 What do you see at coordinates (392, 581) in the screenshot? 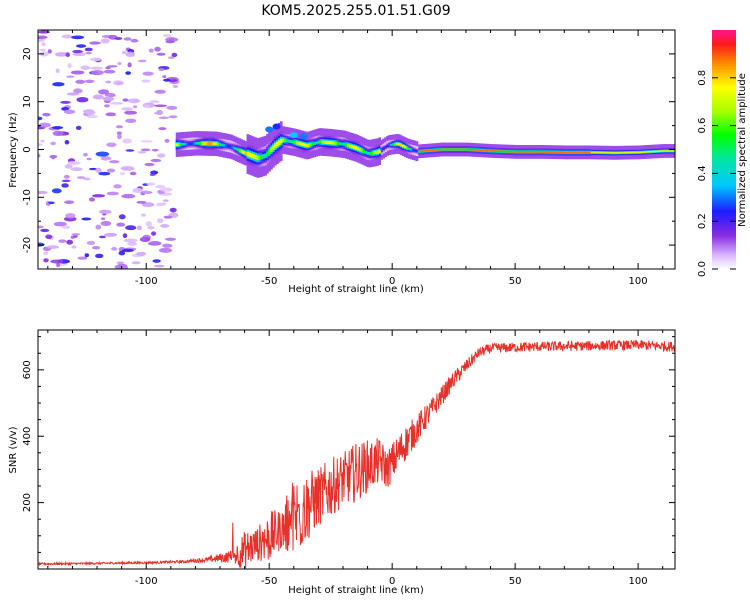
I see `snr-x-tick-label: 0` at bounding box center [392, 581].